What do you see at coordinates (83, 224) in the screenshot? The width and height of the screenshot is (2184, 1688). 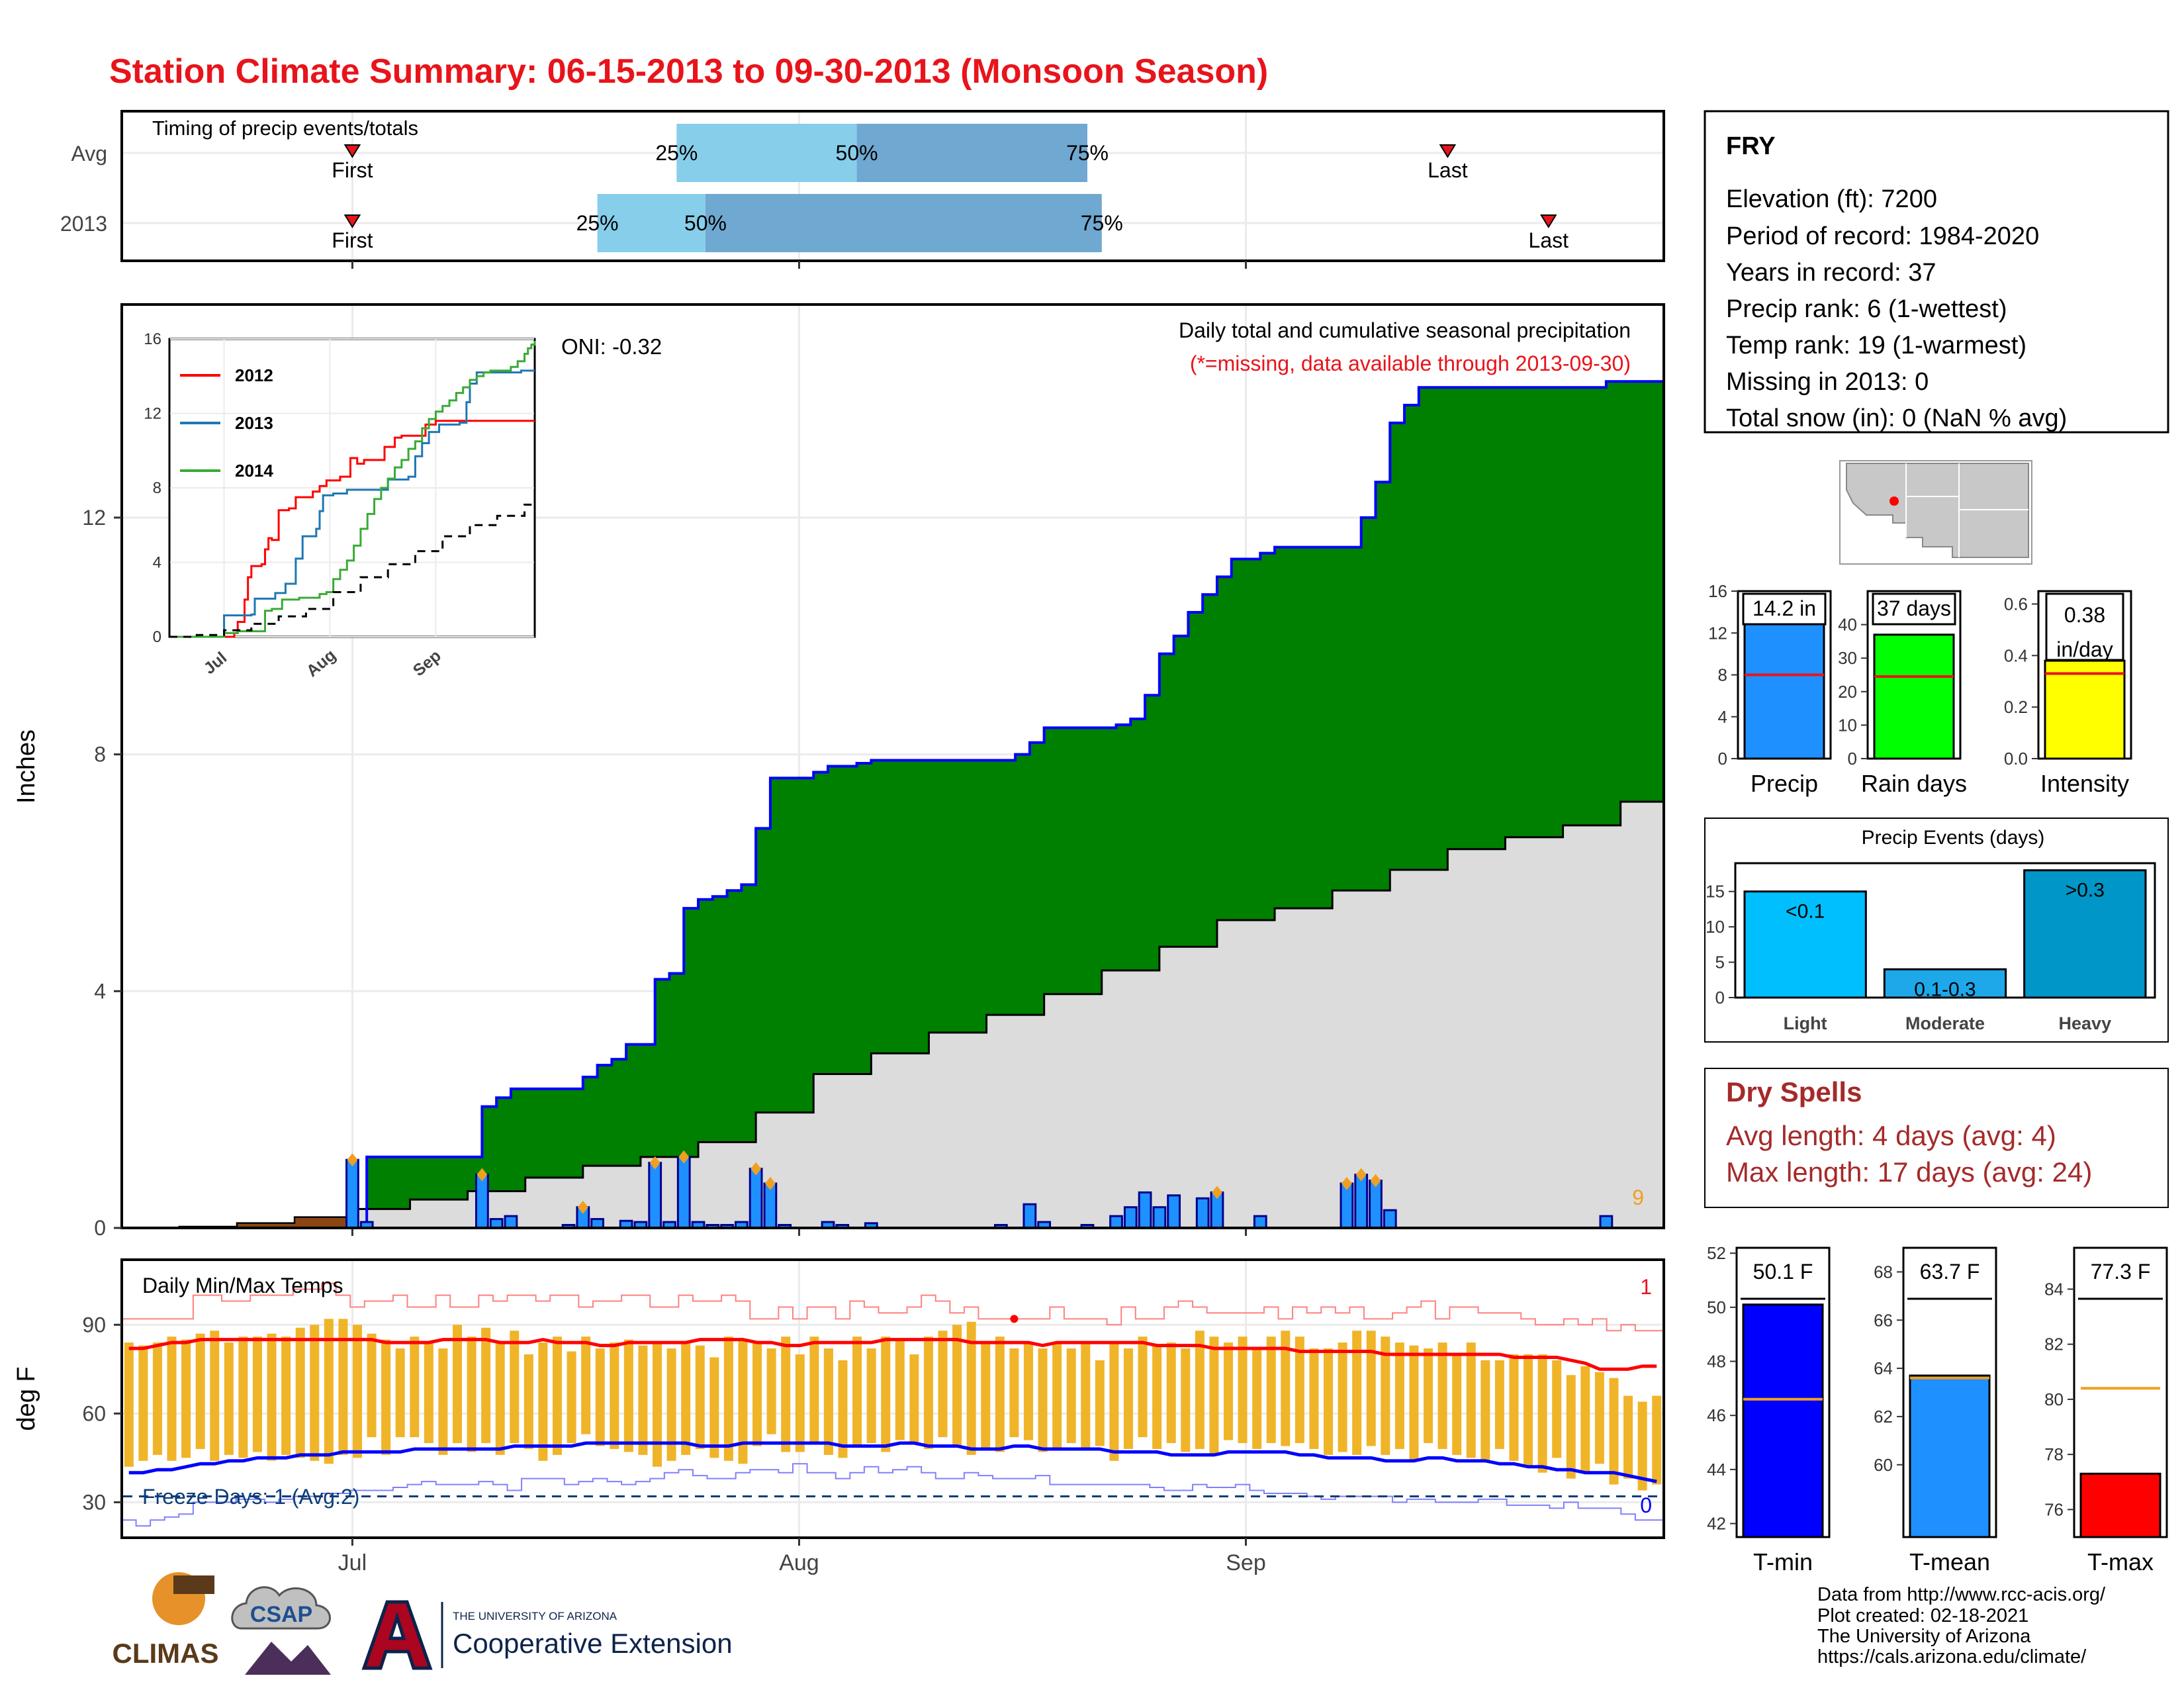 I see `timing-row-label-2013: 2013` at bounding box center [83, 224].